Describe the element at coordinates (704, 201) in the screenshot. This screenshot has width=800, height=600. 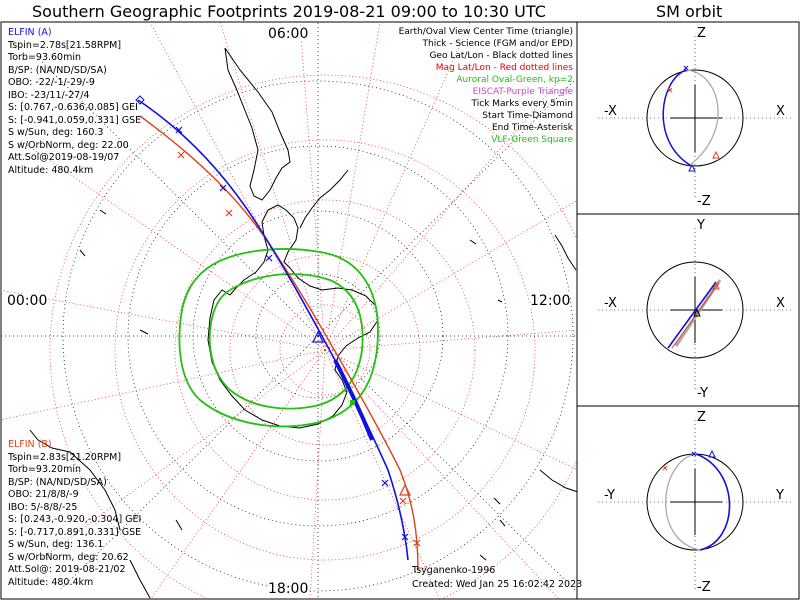
I see `sm1-bottom-label: -Z` at that location.